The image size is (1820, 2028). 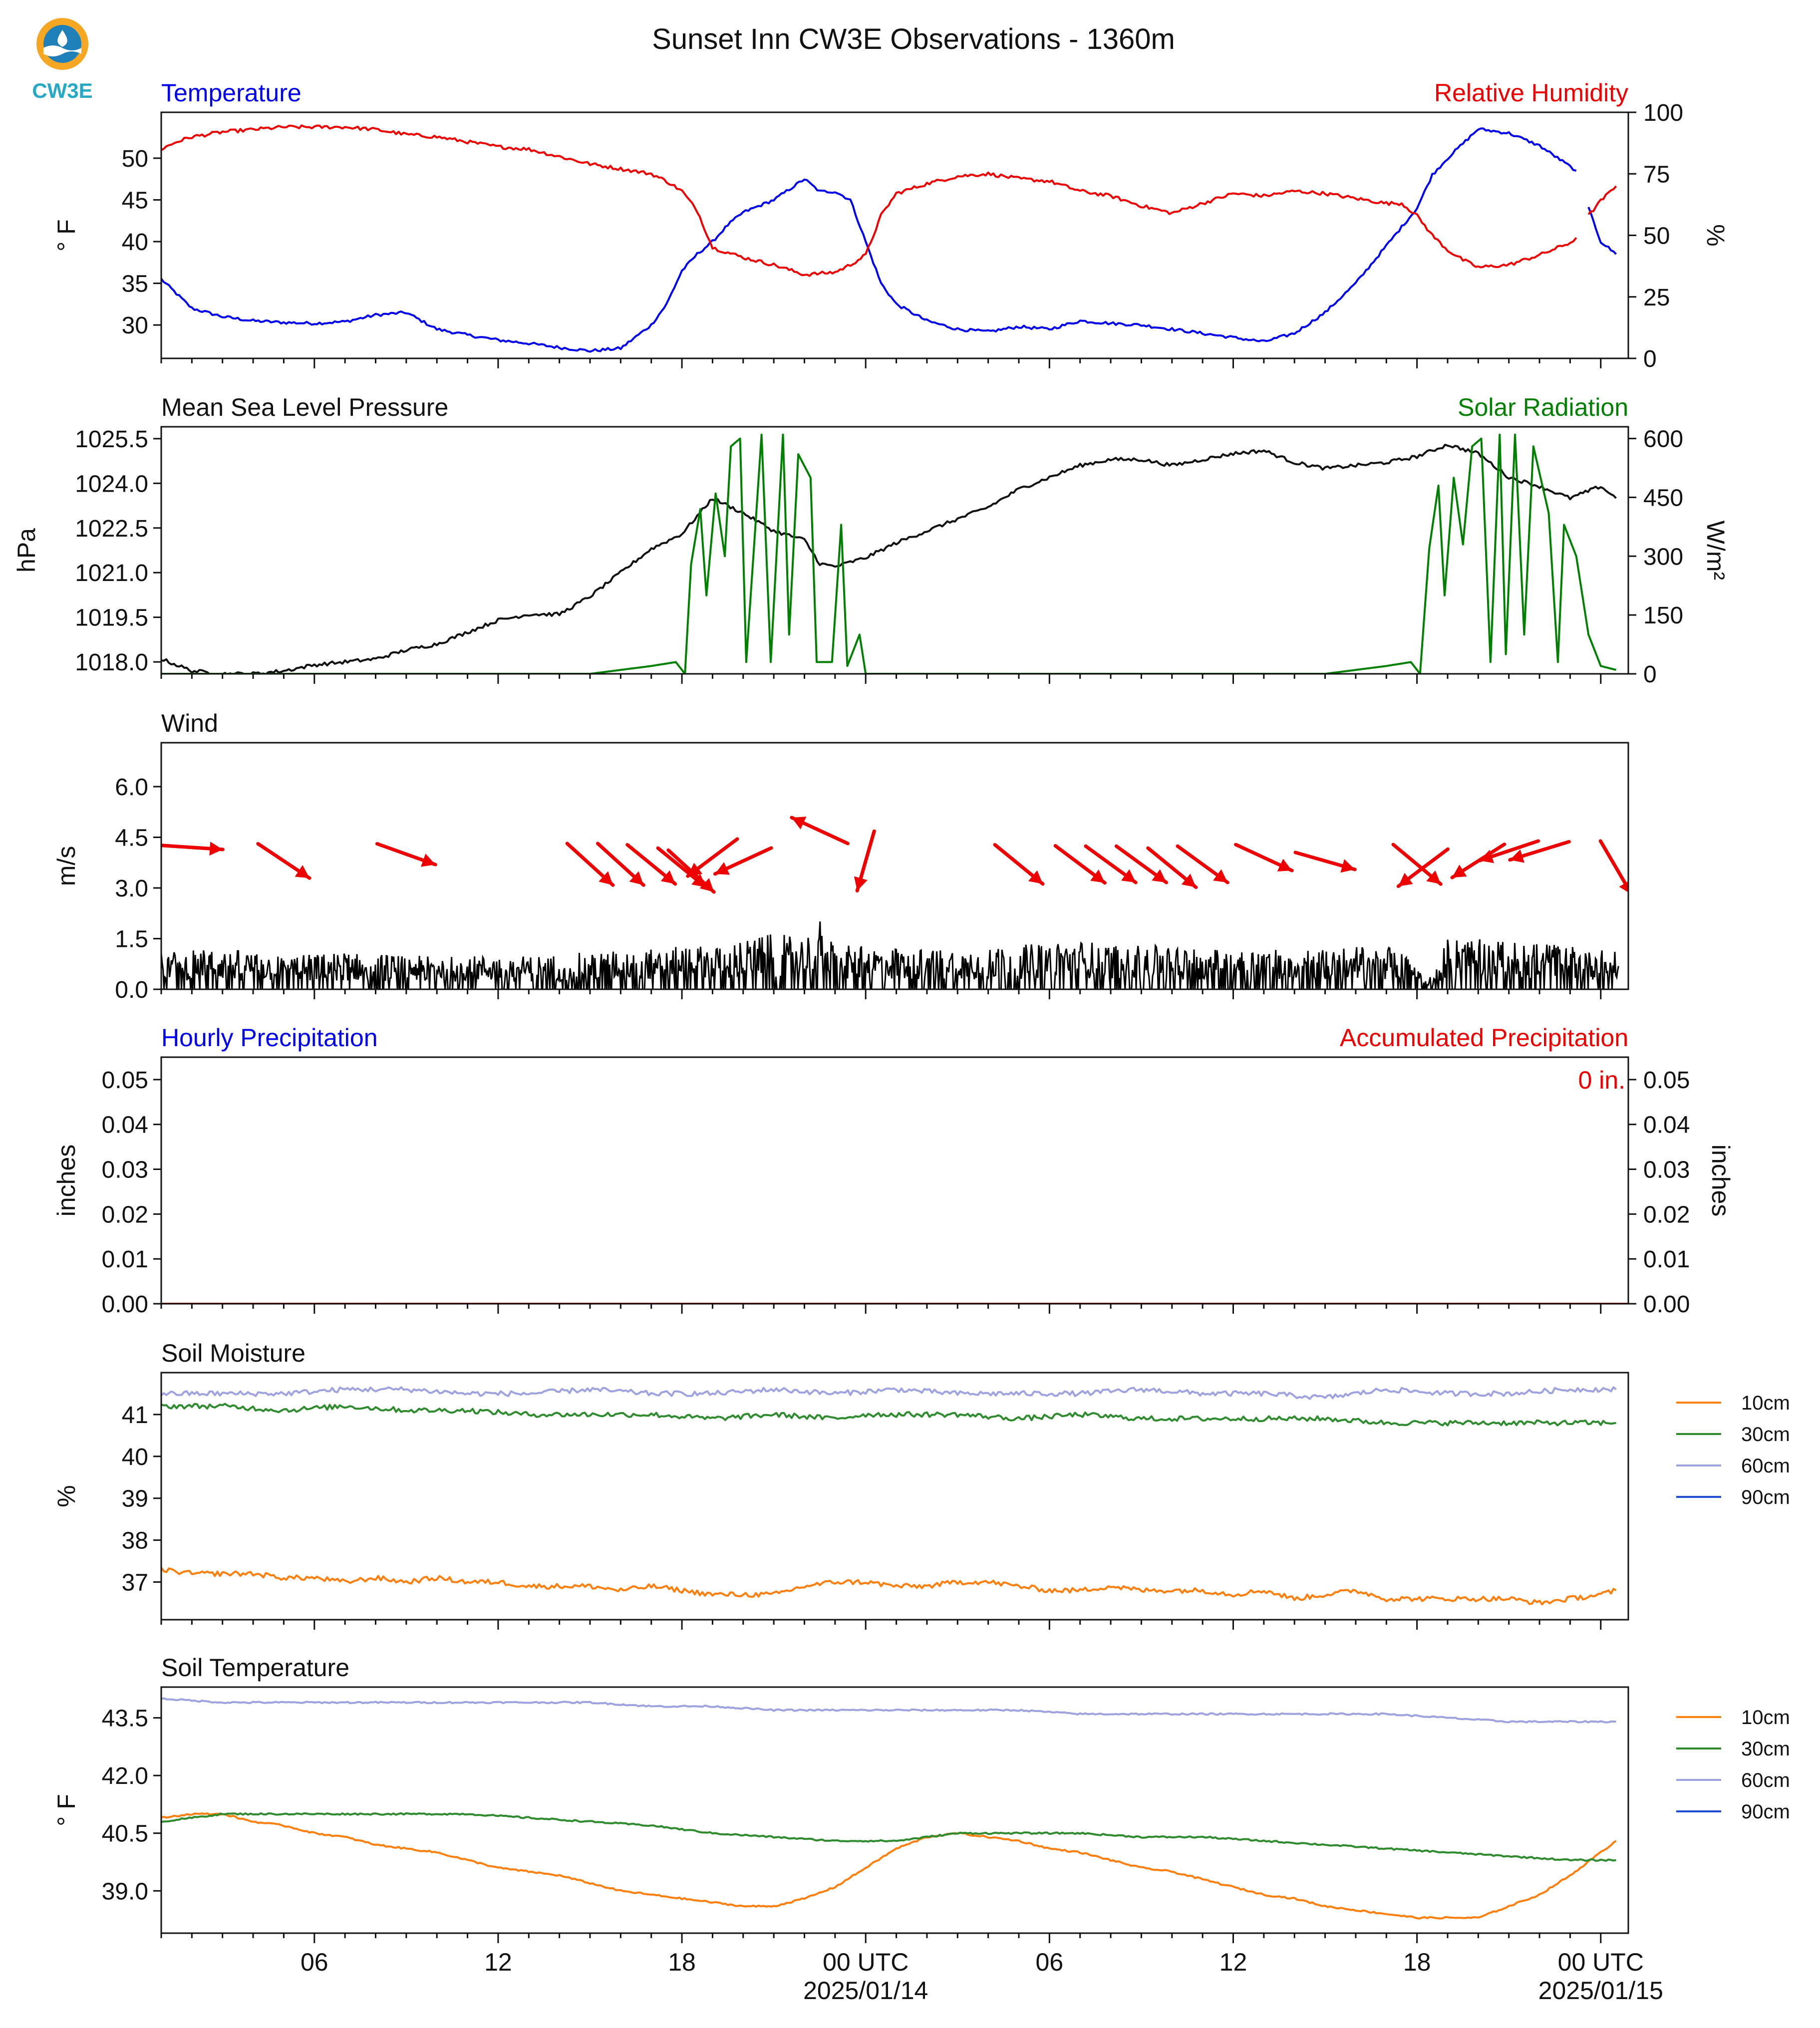 I want to click on panel-title-left: Mean Sea Level Pressure, so click(x=304, y=407).